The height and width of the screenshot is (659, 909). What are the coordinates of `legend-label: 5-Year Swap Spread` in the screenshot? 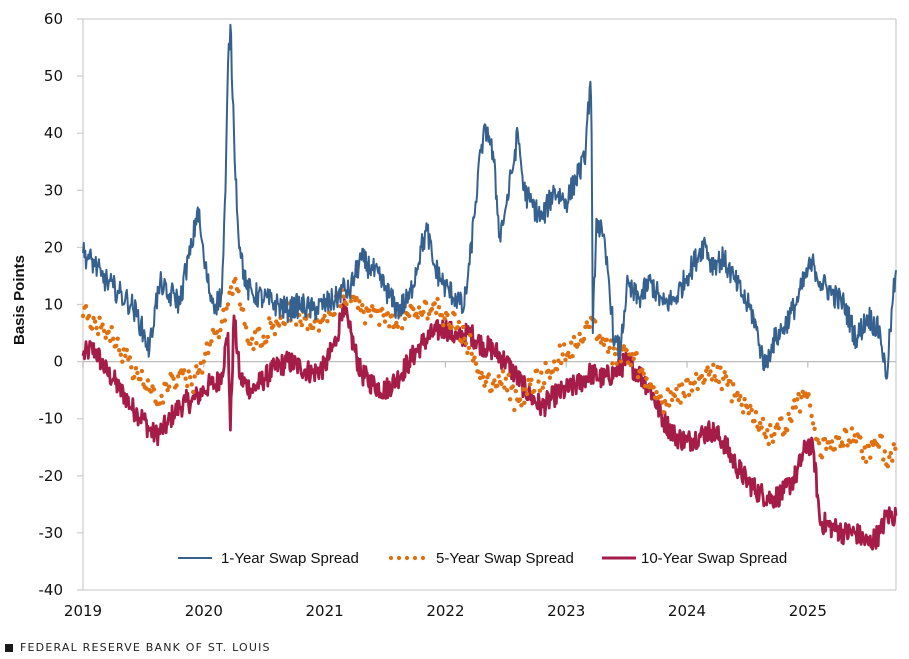 It's located at (505, 558).